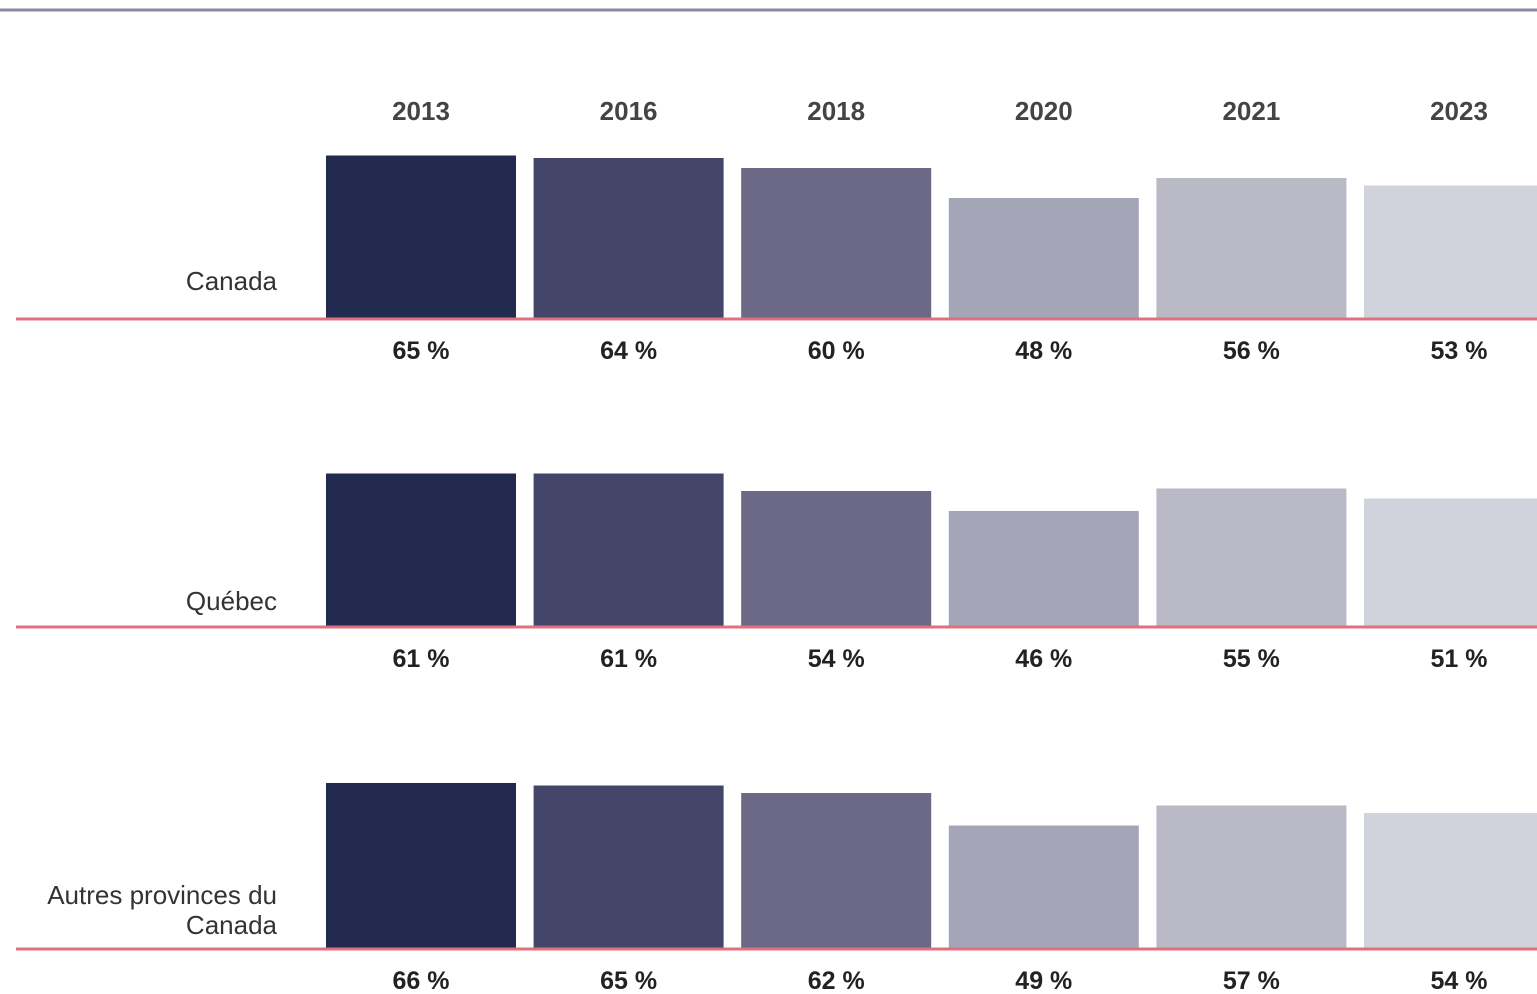  Describe the element at coordinates (1459, 111) in the screenshot. I see `year-label: 2023` at that location.